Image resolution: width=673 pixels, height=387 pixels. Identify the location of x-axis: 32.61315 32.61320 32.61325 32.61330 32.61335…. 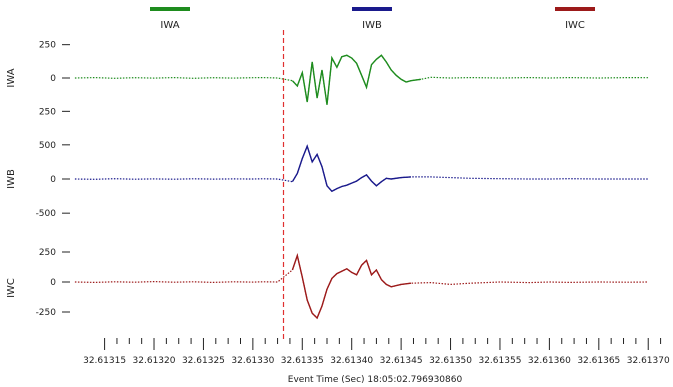
(376, 352).